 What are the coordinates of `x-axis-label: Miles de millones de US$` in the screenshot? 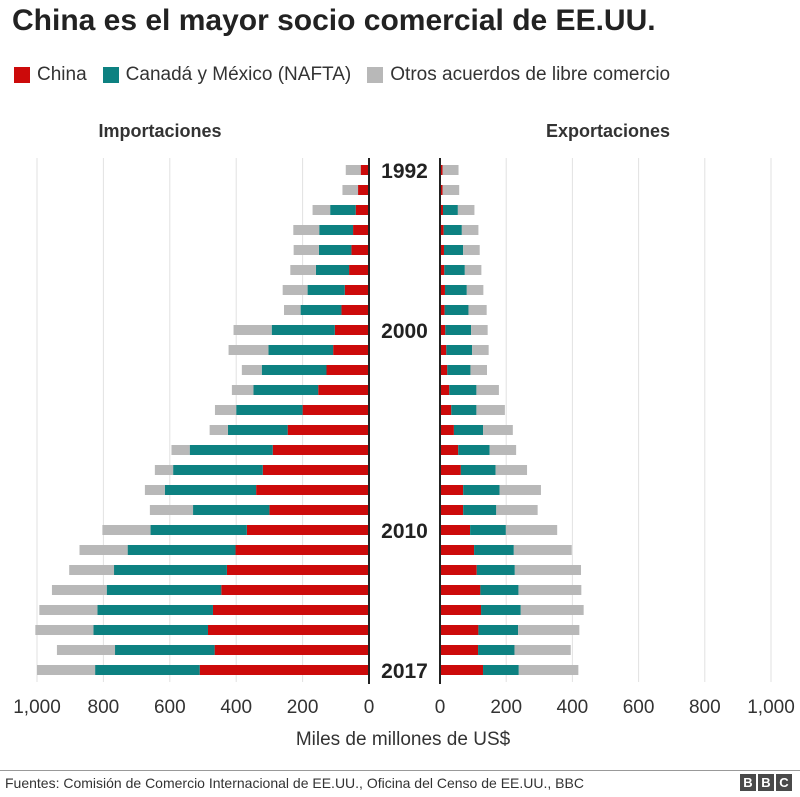 It's located at (403, 739).